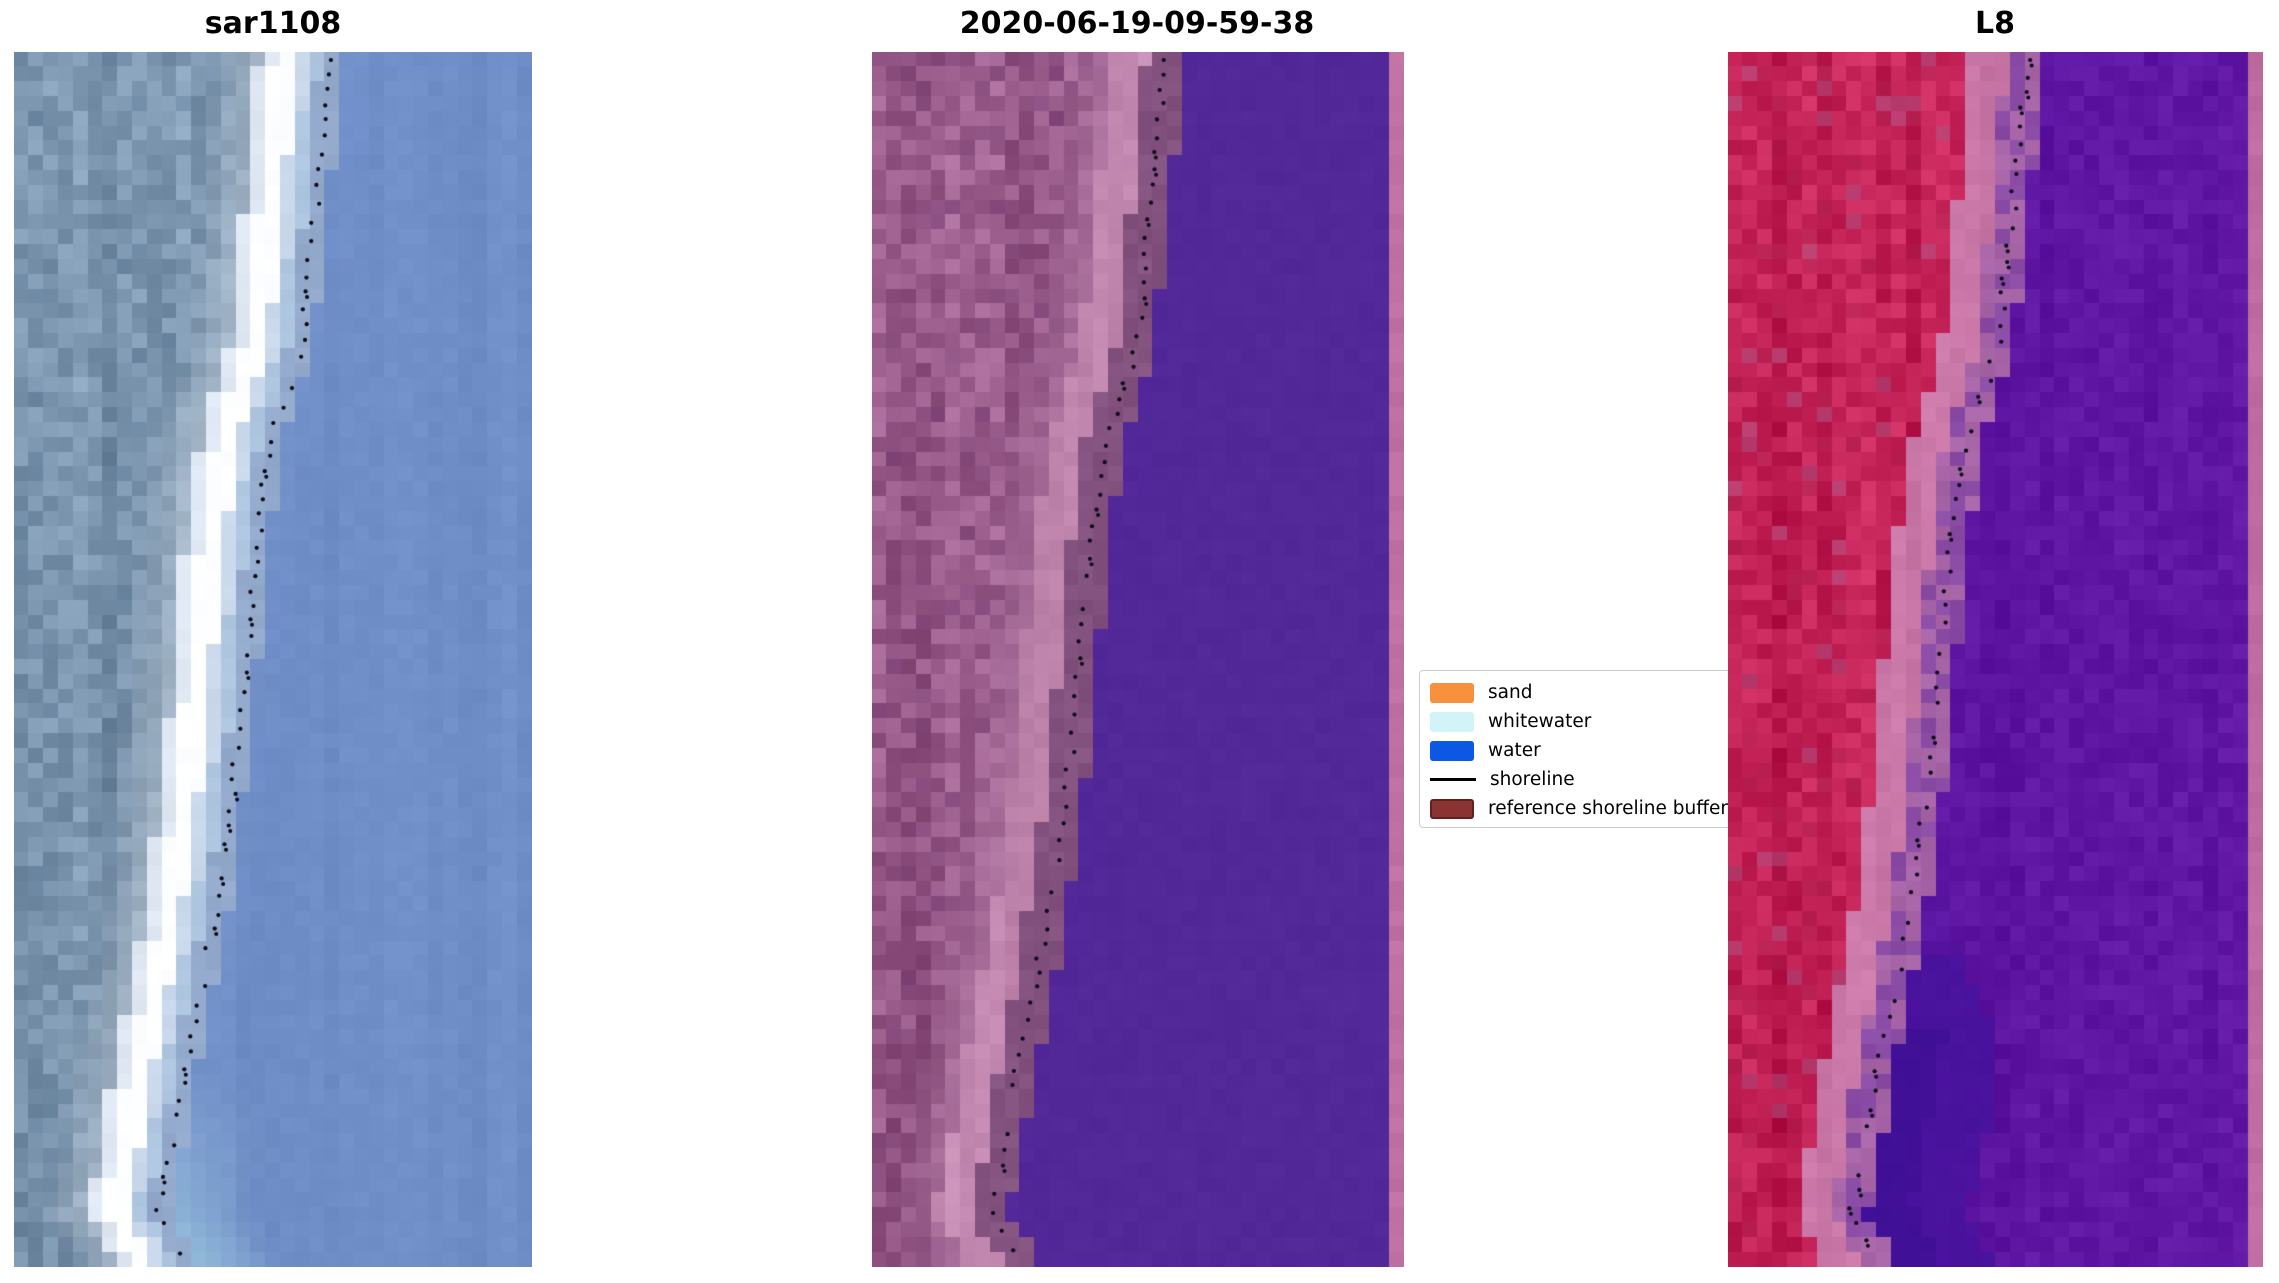  I want to click on panel-title-classification: 2020-06-19-09-59-38, so click(1137, 23).